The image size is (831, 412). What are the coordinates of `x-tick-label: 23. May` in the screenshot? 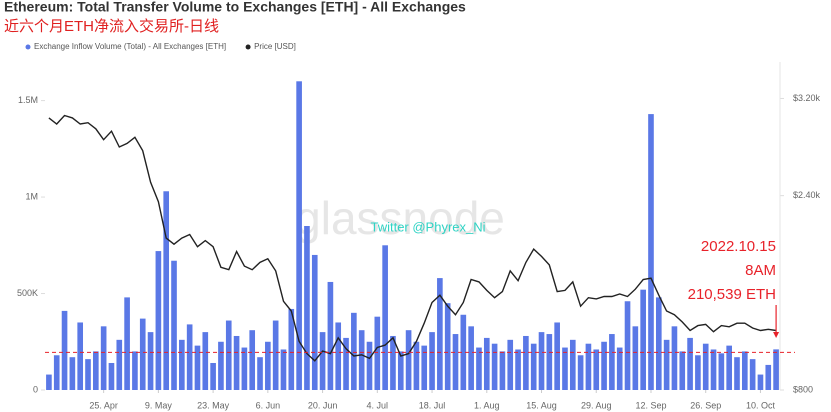 It's located at (213, 405).